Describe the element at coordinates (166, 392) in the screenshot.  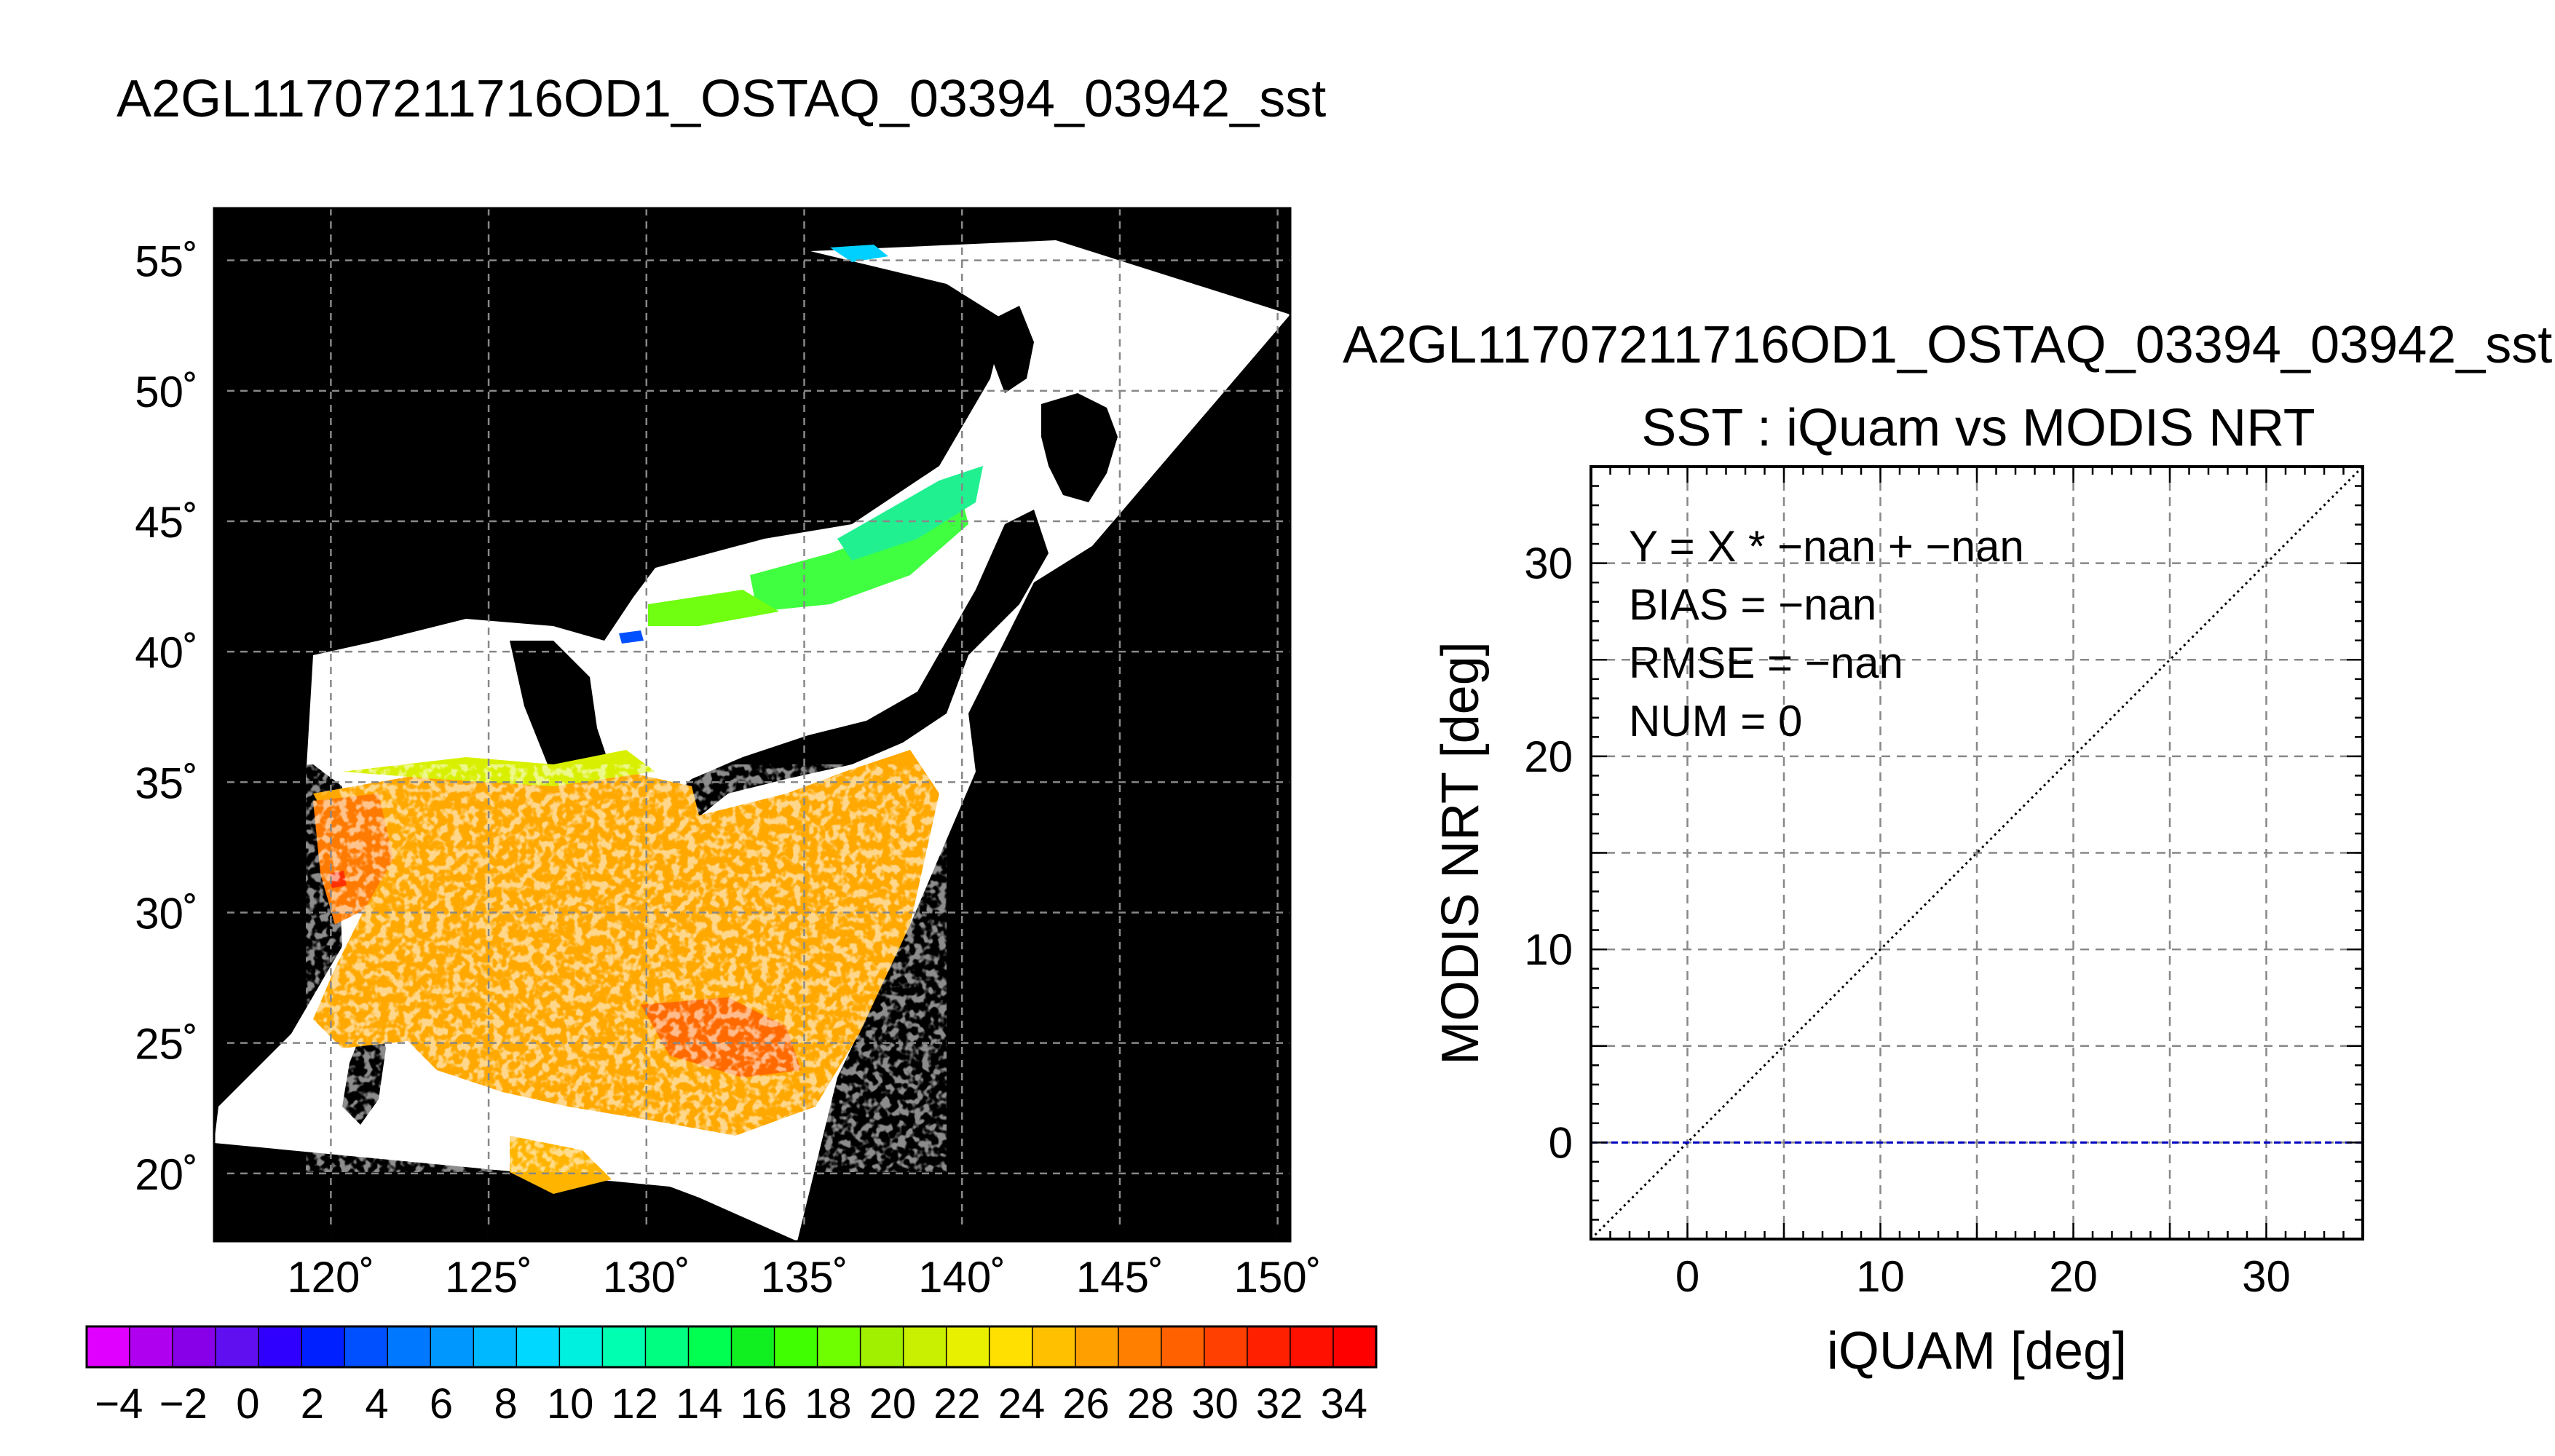
I see `map-lat-label: 50˚` at that location.